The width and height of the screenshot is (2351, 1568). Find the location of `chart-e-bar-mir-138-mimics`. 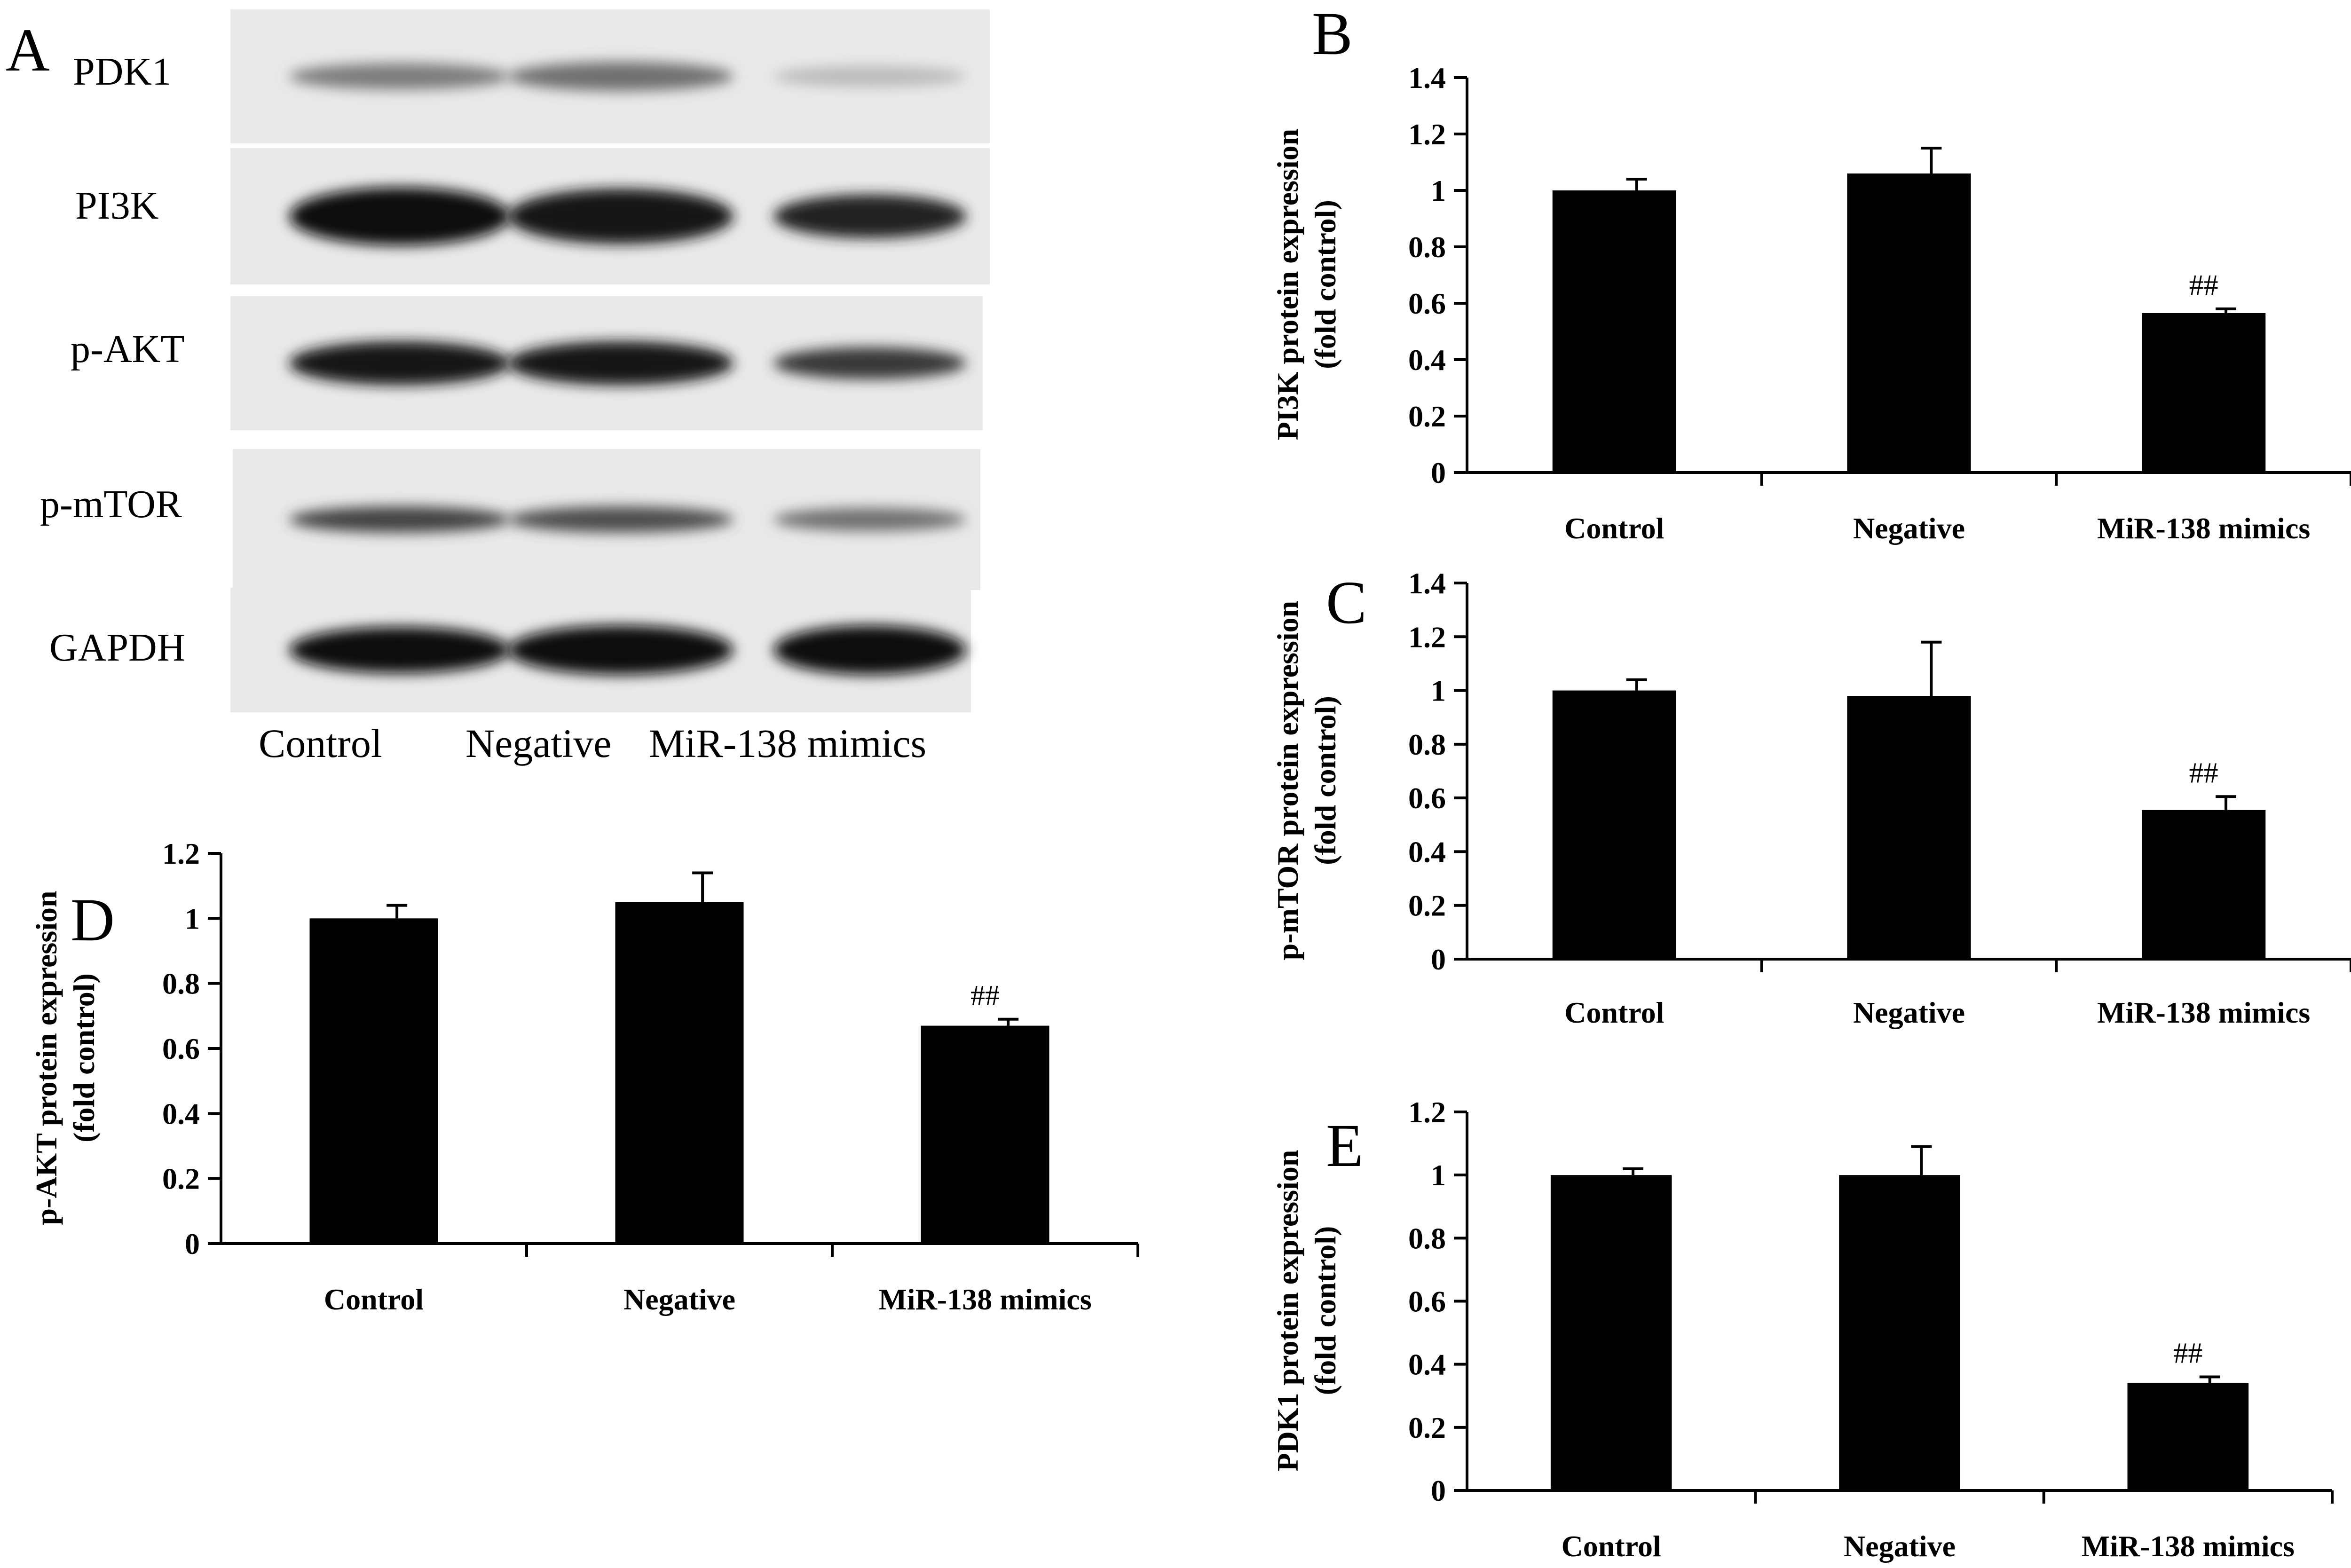

chart-e-bar-mir-138-mimics is located at coordinates (2188, 1436).